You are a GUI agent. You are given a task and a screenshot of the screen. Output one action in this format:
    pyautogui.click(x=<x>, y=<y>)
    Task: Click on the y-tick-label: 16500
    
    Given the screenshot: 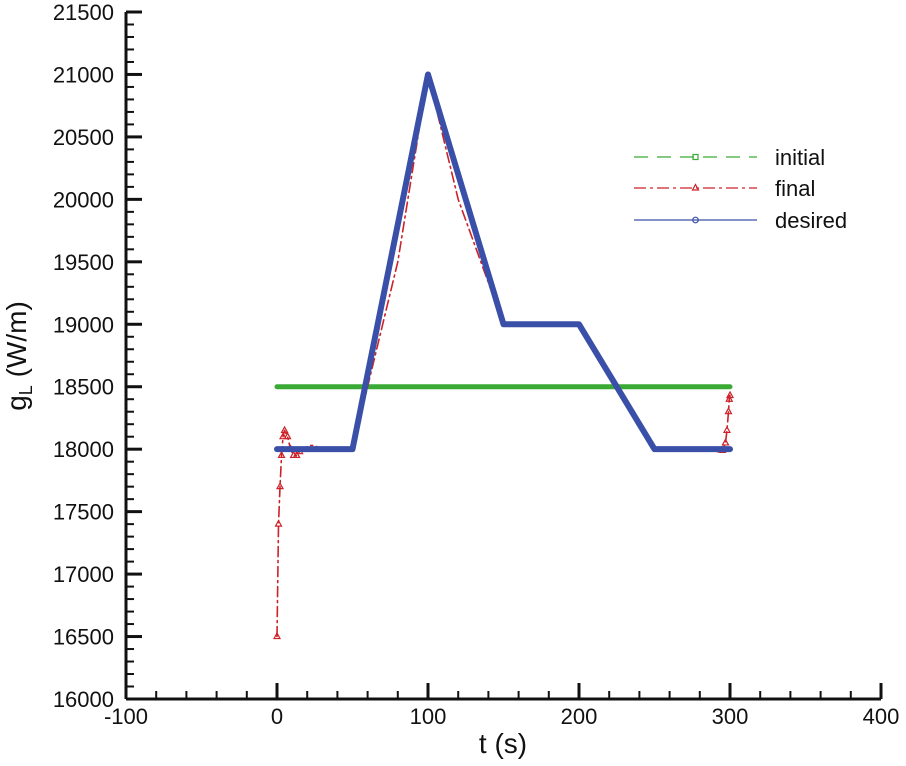 What is the action you would take?
    pyautogui.click(x=83, y=637)
    